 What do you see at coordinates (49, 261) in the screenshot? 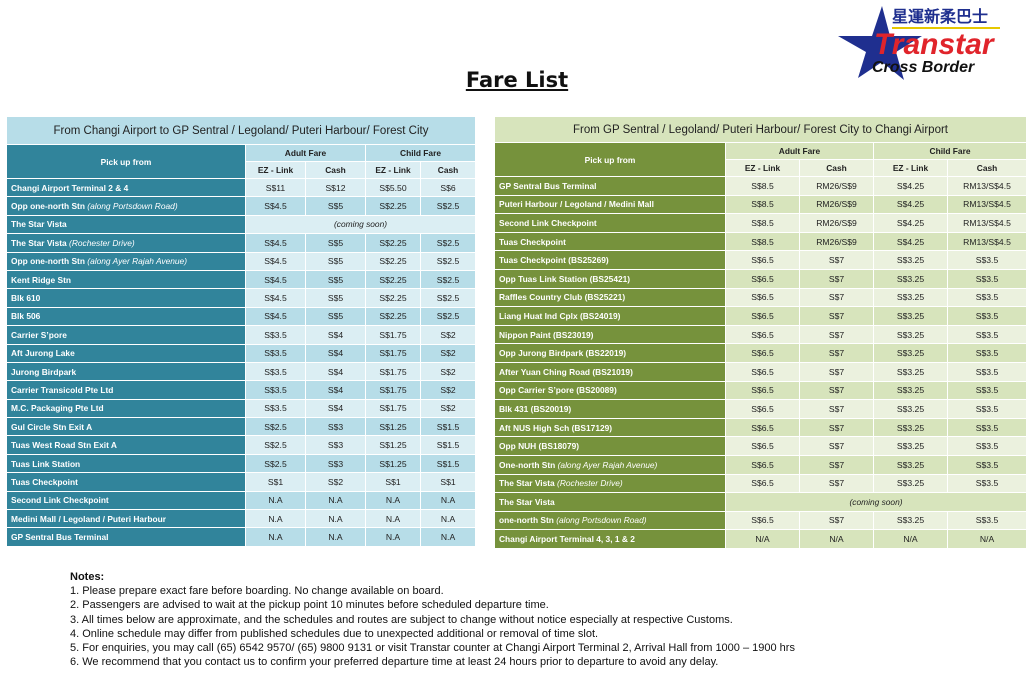
I see `pickup-point-name: Opp one-north Stn` at bounding box center [49, 261].